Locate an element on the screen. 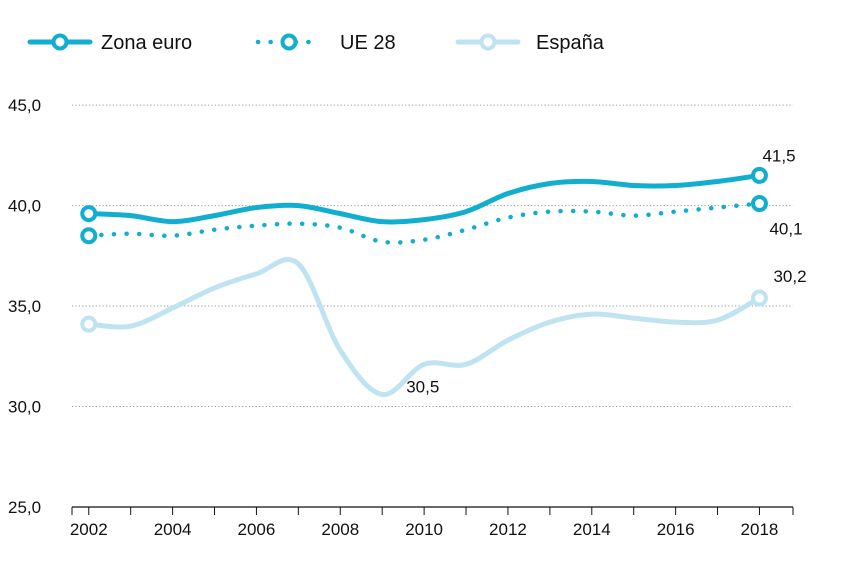  x-tick-label: 2006 is located at coordinates (257, 529).